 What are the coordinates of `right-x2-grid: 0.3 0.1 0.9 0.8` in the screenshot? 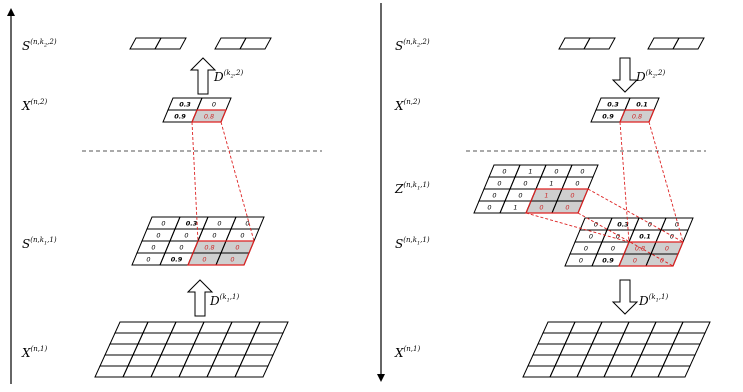 It's located at (625, 110).